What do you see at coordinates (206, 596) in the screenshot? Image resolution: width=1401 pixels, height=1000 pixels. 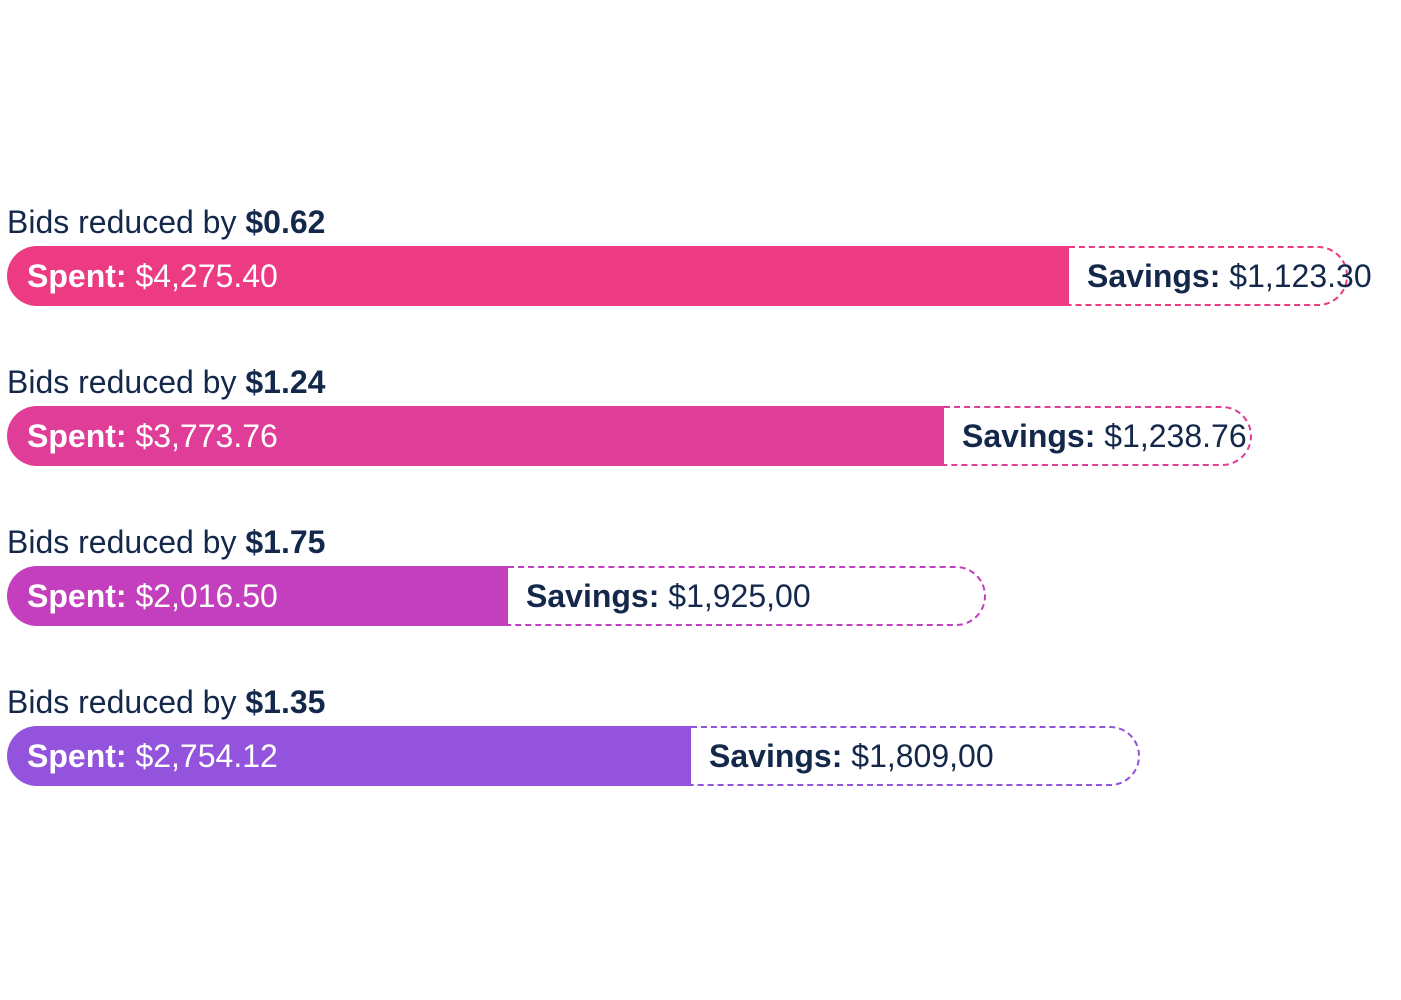 I see `spent-amount: $2,016.50` at bounding box center [206, 596].